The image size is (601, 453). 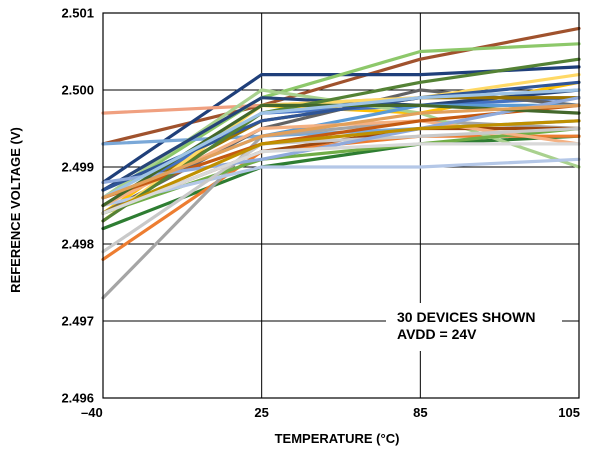 What do you see at coordinates (77, 398) in the screenshot?
I see `y-tick-label: 2.496` at bounding box center [77, 398].